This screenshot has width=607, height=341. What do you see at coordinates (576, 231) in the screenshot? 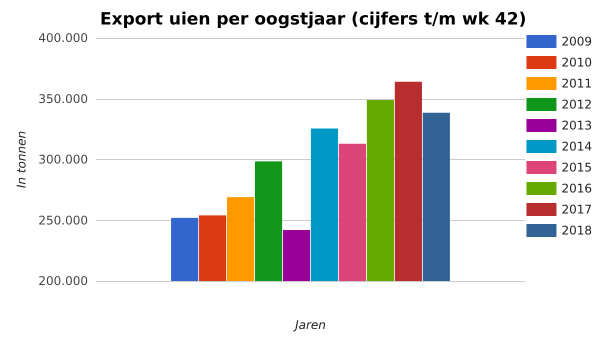
I see `legend-label: 2018` at bounding box center [576, 231].